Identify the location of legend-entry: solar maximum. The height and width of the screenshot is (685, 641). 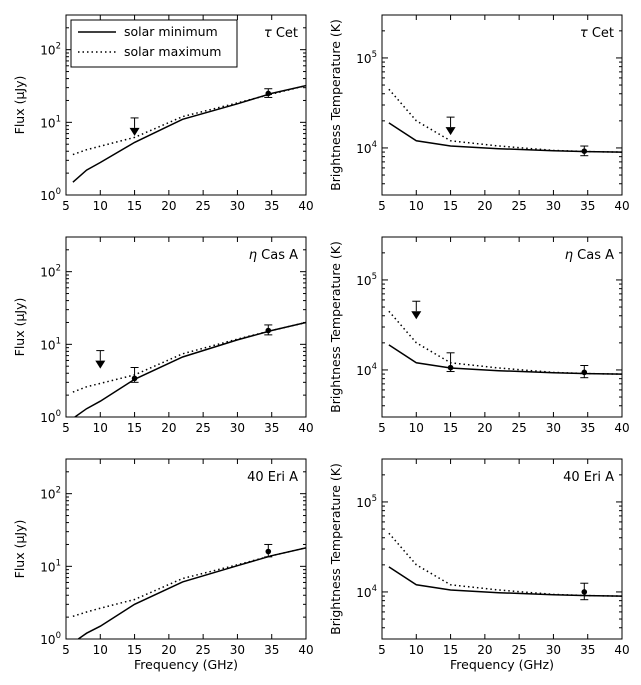
(172, 51).